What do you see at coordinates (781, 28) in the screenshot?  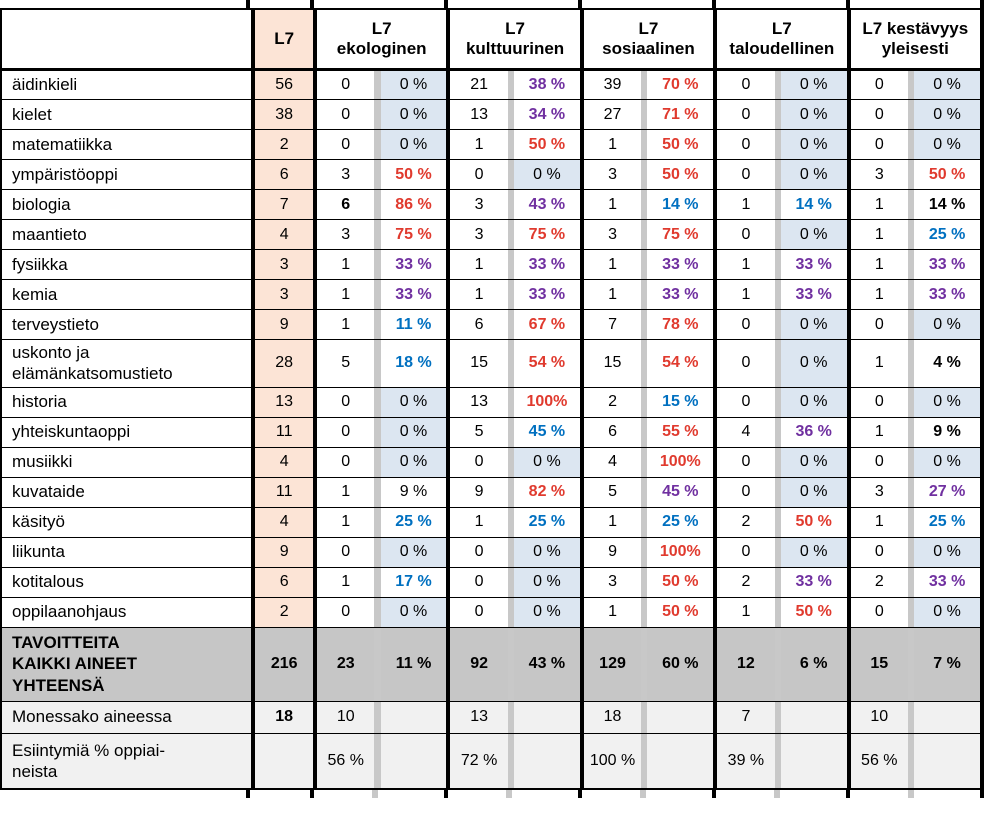 I see `group-header-line1: L7` at bounding box center [781, 28].